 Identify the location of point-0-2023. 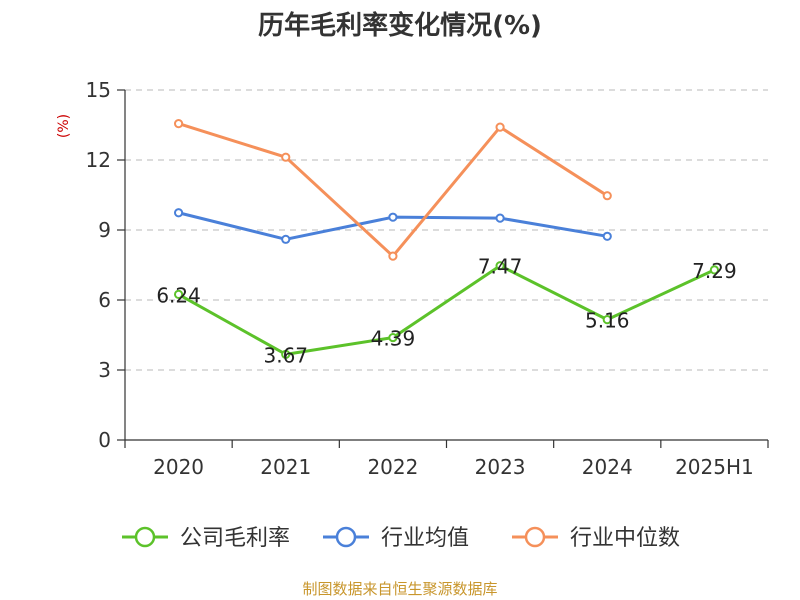
(500, 266).